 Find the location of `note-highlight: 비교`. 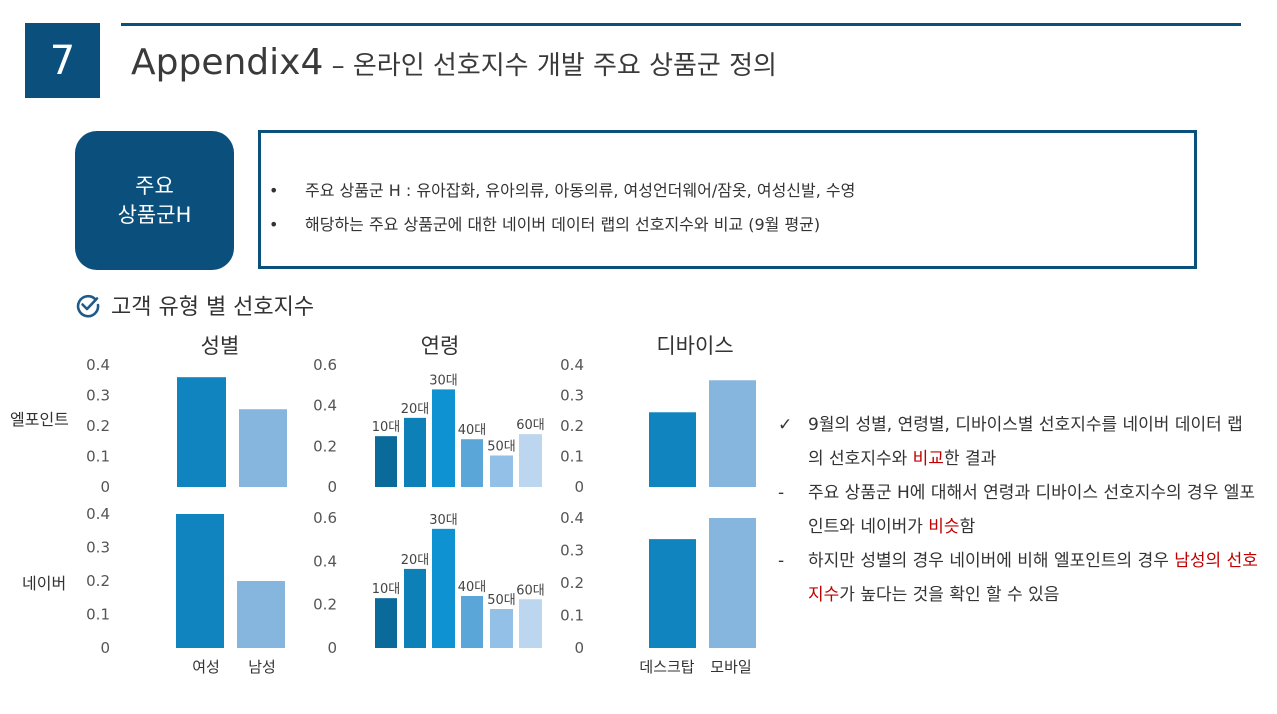

note-highlight: 비교 is located at coordinates (928, 459).